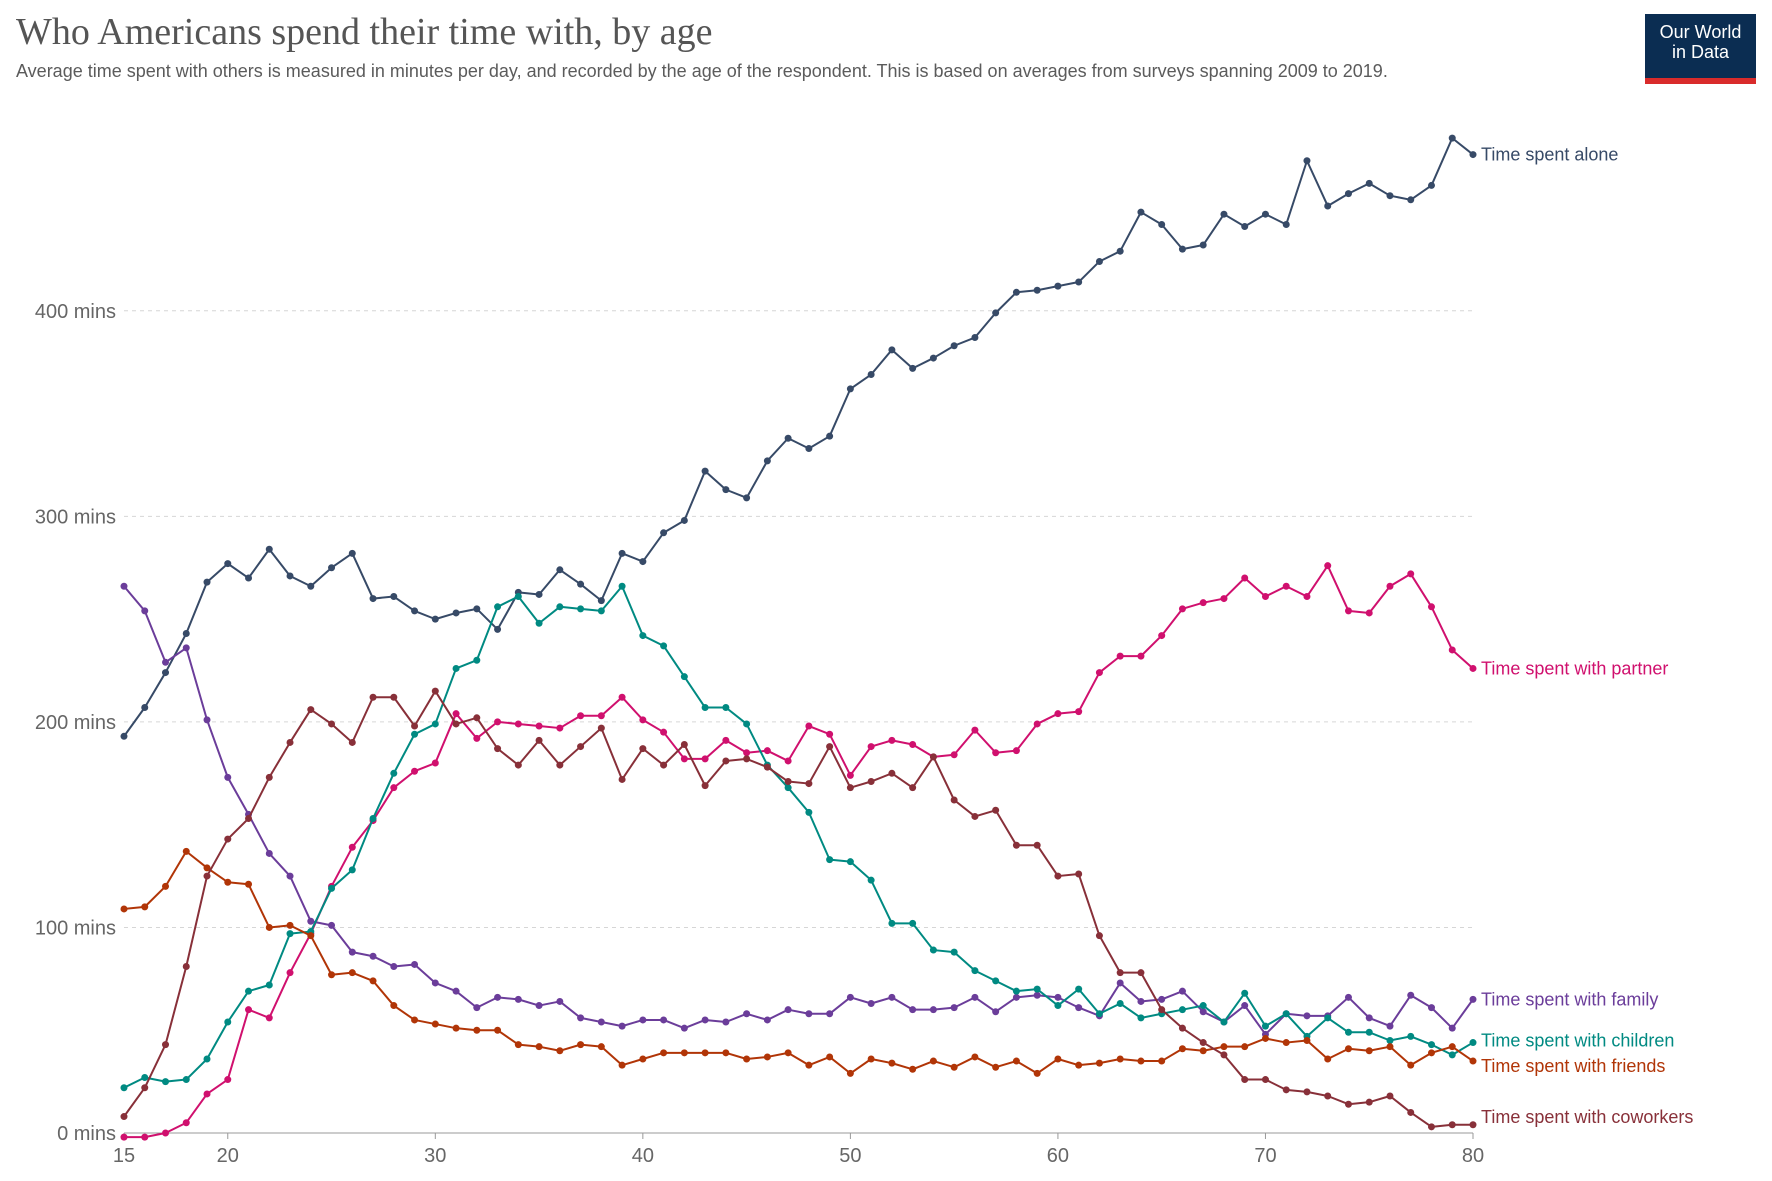 Image resolution: width=1772 pixels, height=1181 pixels. What do you see at coordinates (1700, 49) in the screenshot?
I see `owid-logo: Our World in Data` at bounding box center [1700, 49].